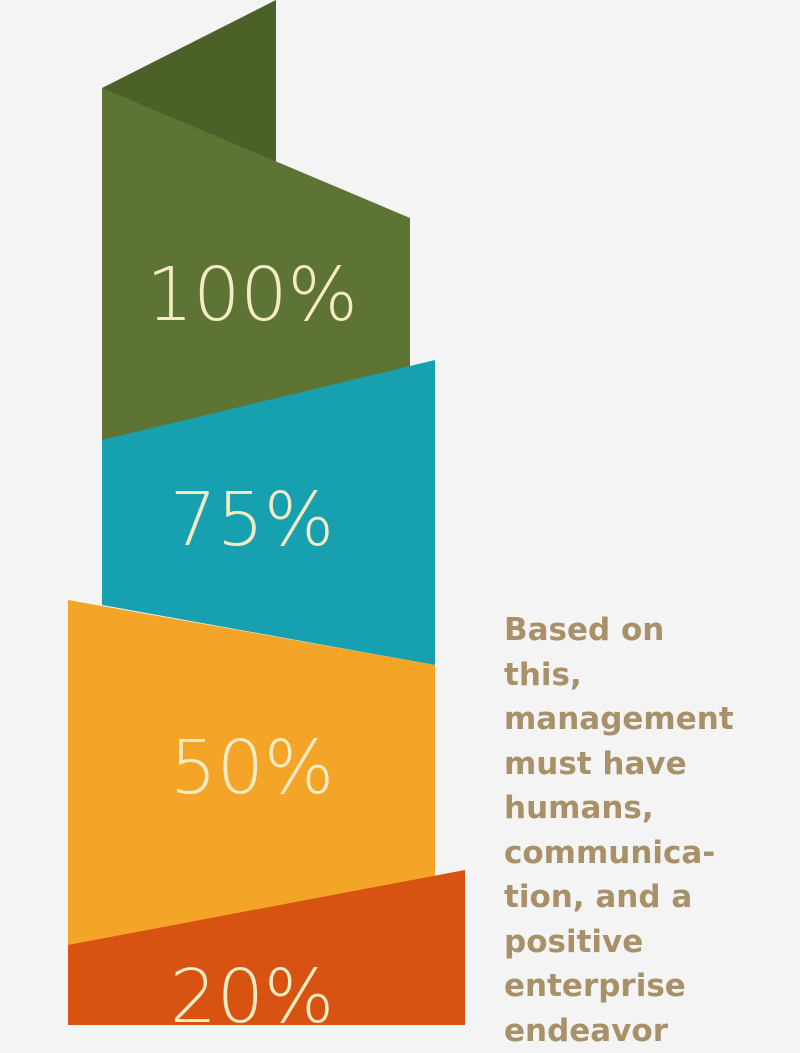 The width and height of the screenshot is (800, 1053). What do you see at coordinates (252, 520) in the screenshot?
I see `segment-75-label: 75%` at bounding box center [252, 520].